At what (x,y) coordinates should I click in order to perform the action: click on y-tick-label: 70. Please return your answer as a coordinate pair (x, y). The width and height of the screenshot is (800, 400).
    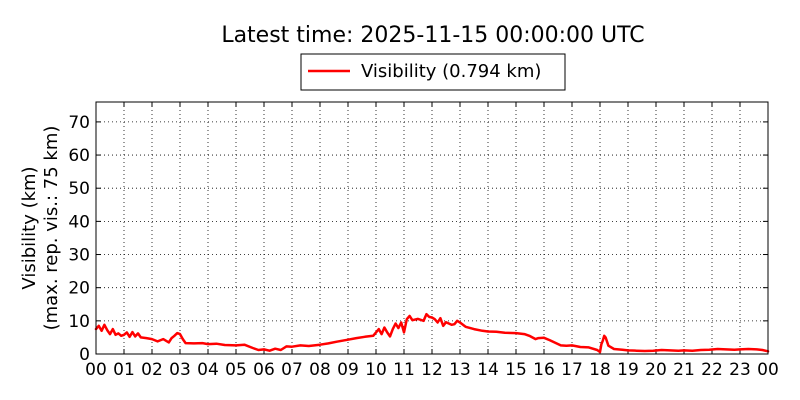
    Looking at the image, I should click on (79, 123).